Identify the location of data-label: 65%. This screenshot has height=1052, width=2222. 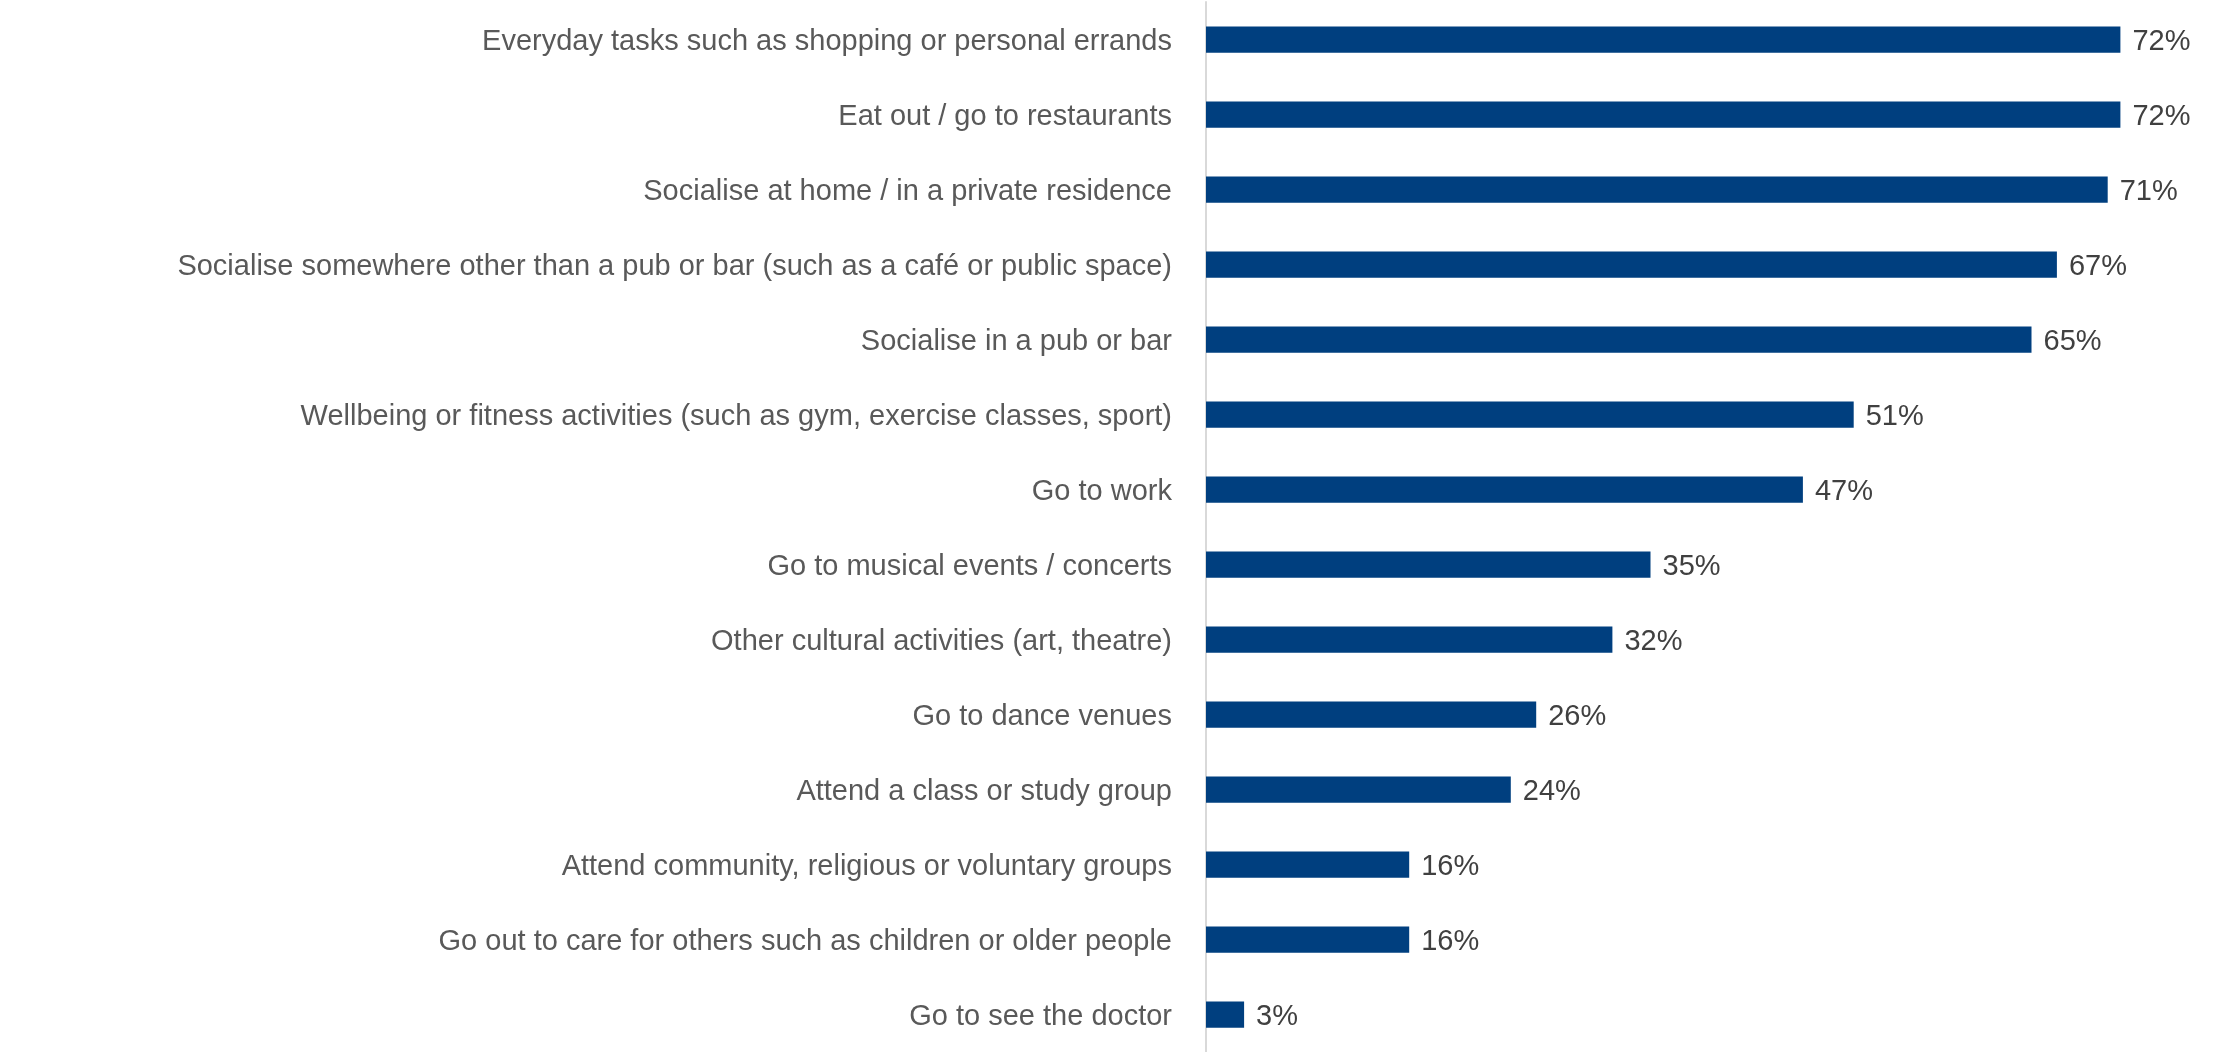
(2072, 339).